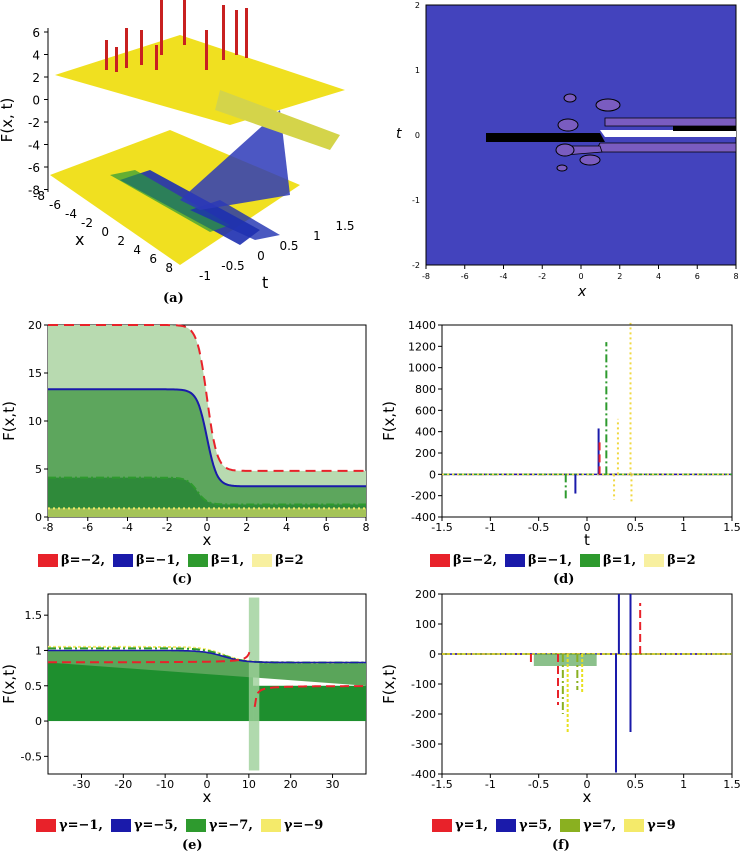  What do you see at coordinates (538, 527) in the screenshot?
I see `d-xtick-label: -0.5` at bounding box center [538, 527].